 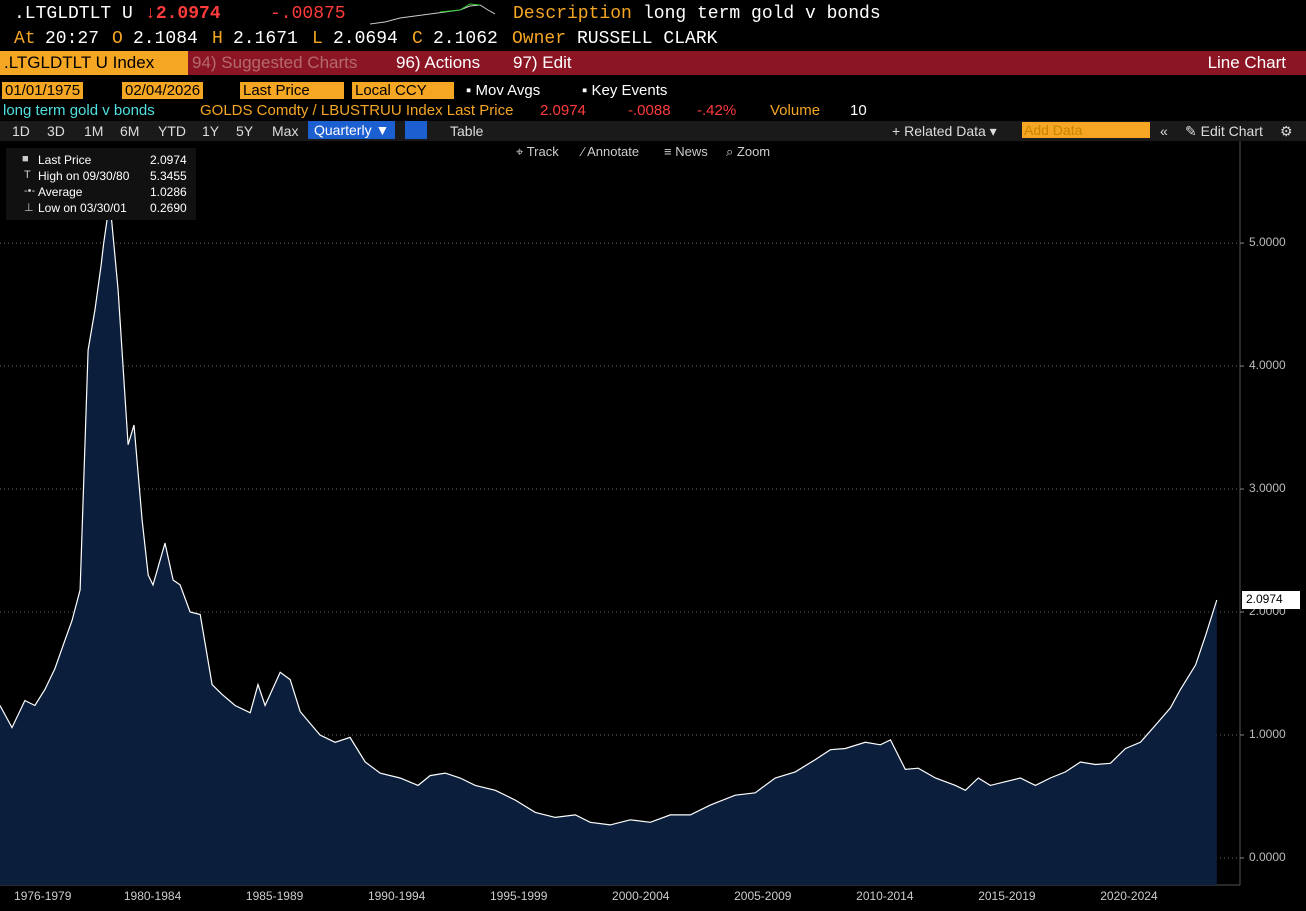 I want to click on x-tick-label: 1985-1989, so click(x=275, y=896).